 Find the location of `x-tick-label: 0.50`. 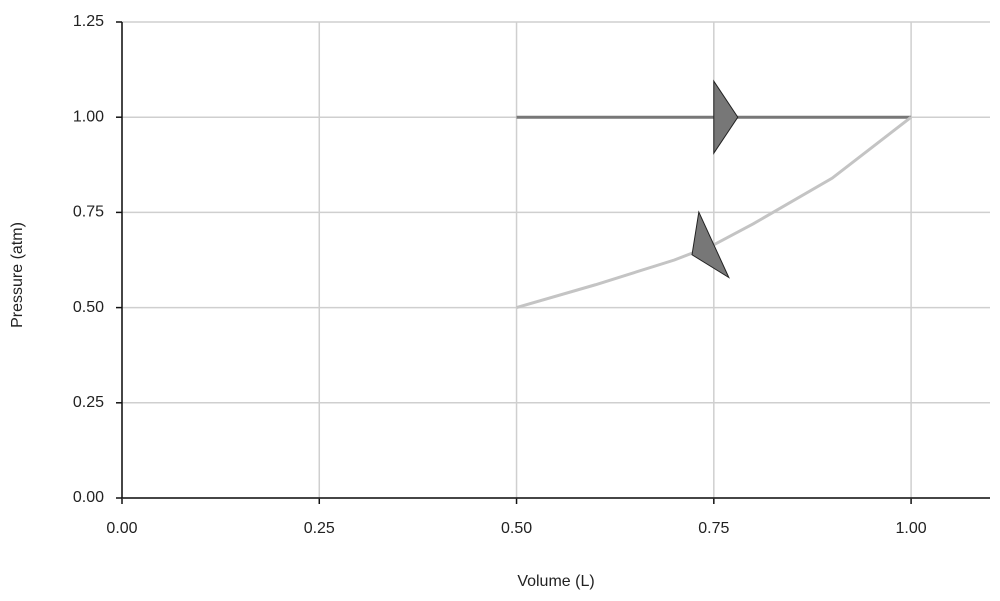

x-tick-label: 0.50 is located at coordinates (516, 528).